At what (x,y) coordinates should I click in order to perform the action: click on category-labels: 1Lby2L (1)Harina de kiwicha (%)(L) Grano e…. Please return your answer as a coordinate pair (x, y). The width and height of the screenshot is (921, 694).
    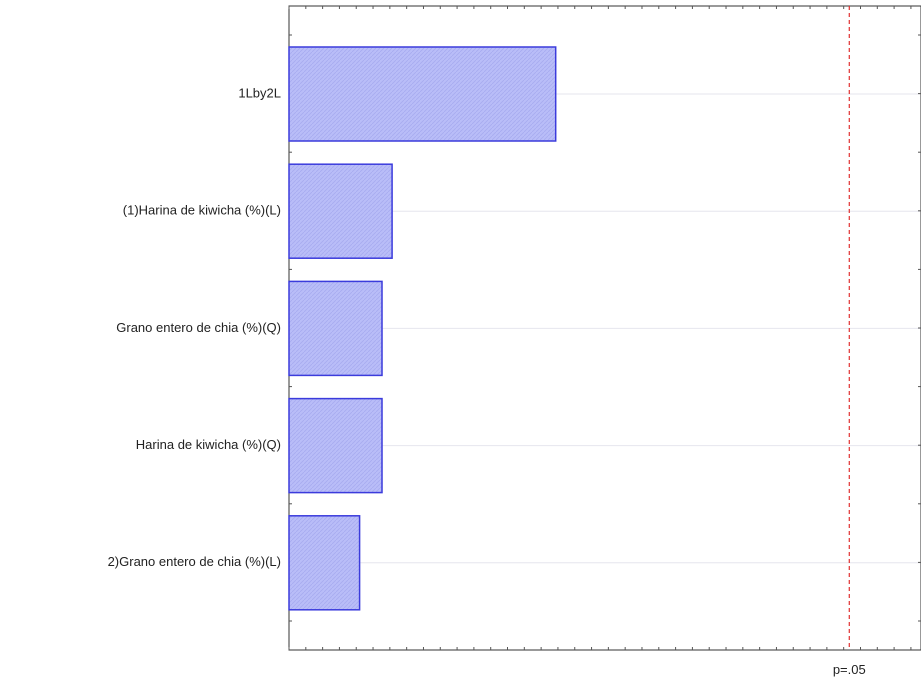
    Looking at the image, I should click on (194, 327).